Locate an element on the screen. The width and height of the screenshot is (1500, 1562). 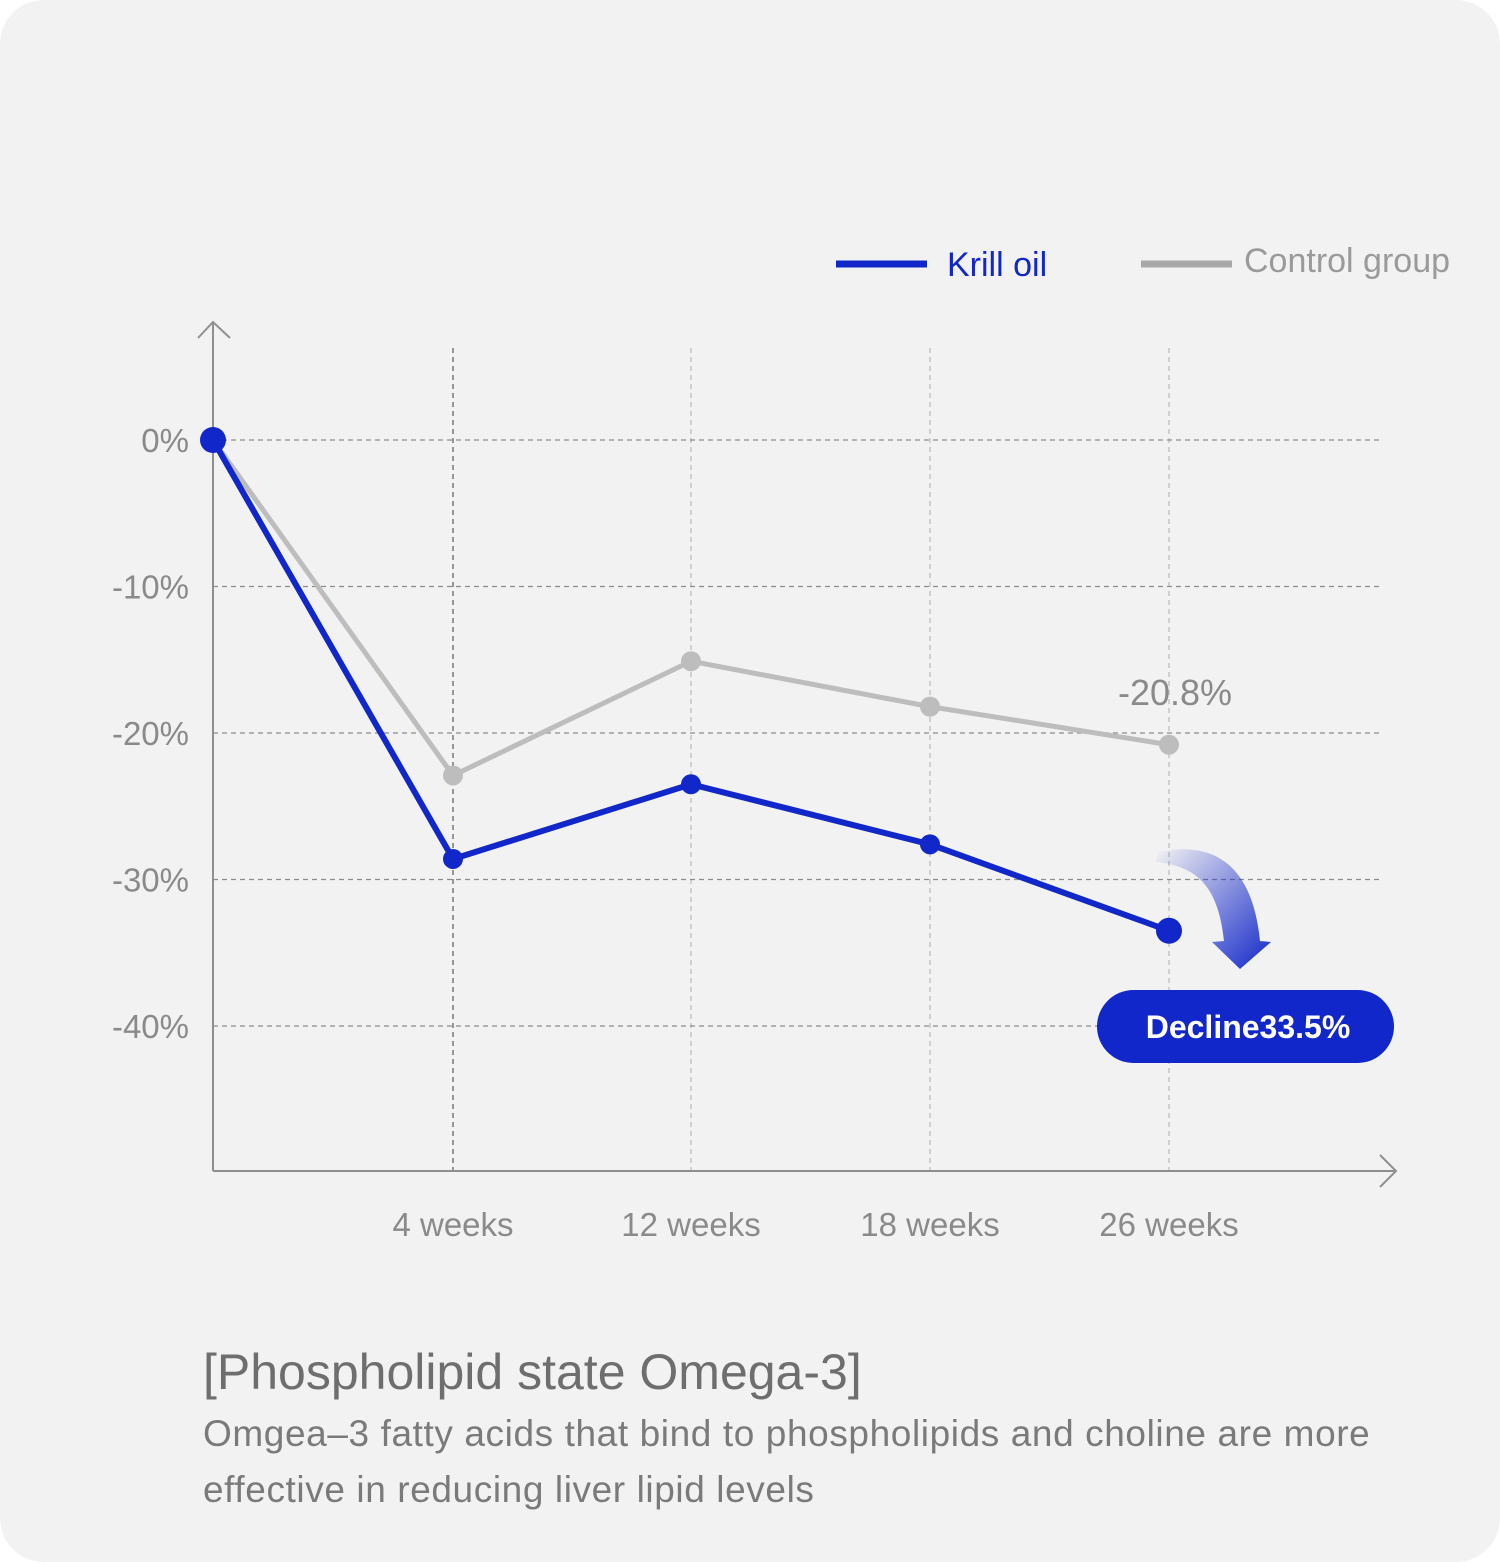
x-axis-arrow-icon is located at coordinates (1388, 1171).